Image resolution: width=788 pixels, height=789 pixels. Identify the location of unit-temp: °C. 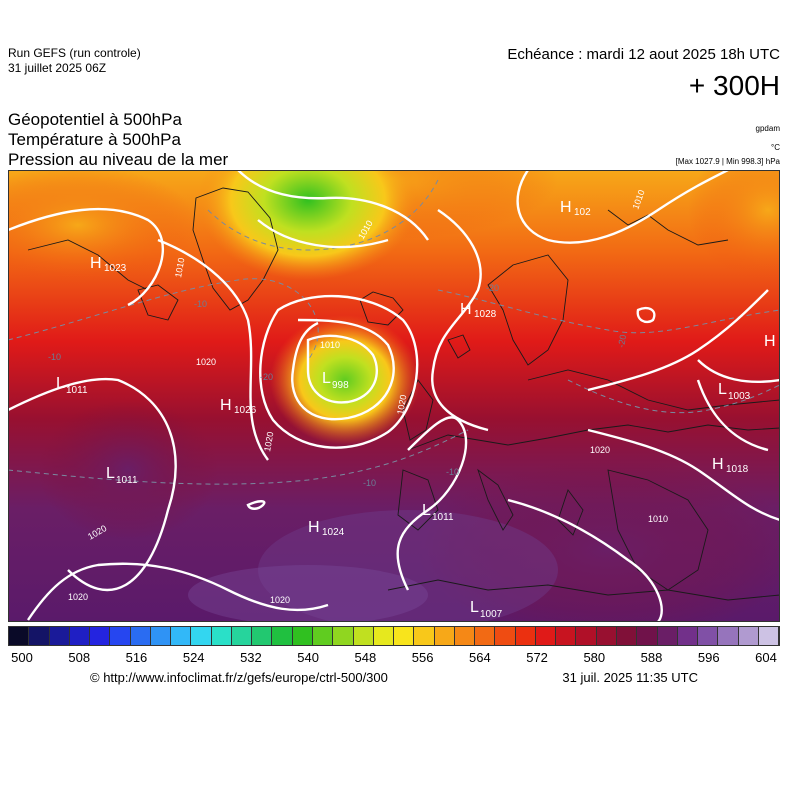
(775, 147).